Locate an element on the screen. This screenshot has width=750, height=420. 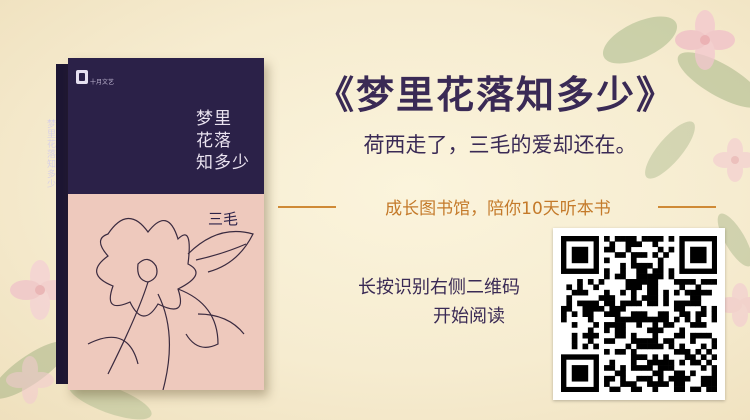
qr-code is located at coordinates (639, 314).